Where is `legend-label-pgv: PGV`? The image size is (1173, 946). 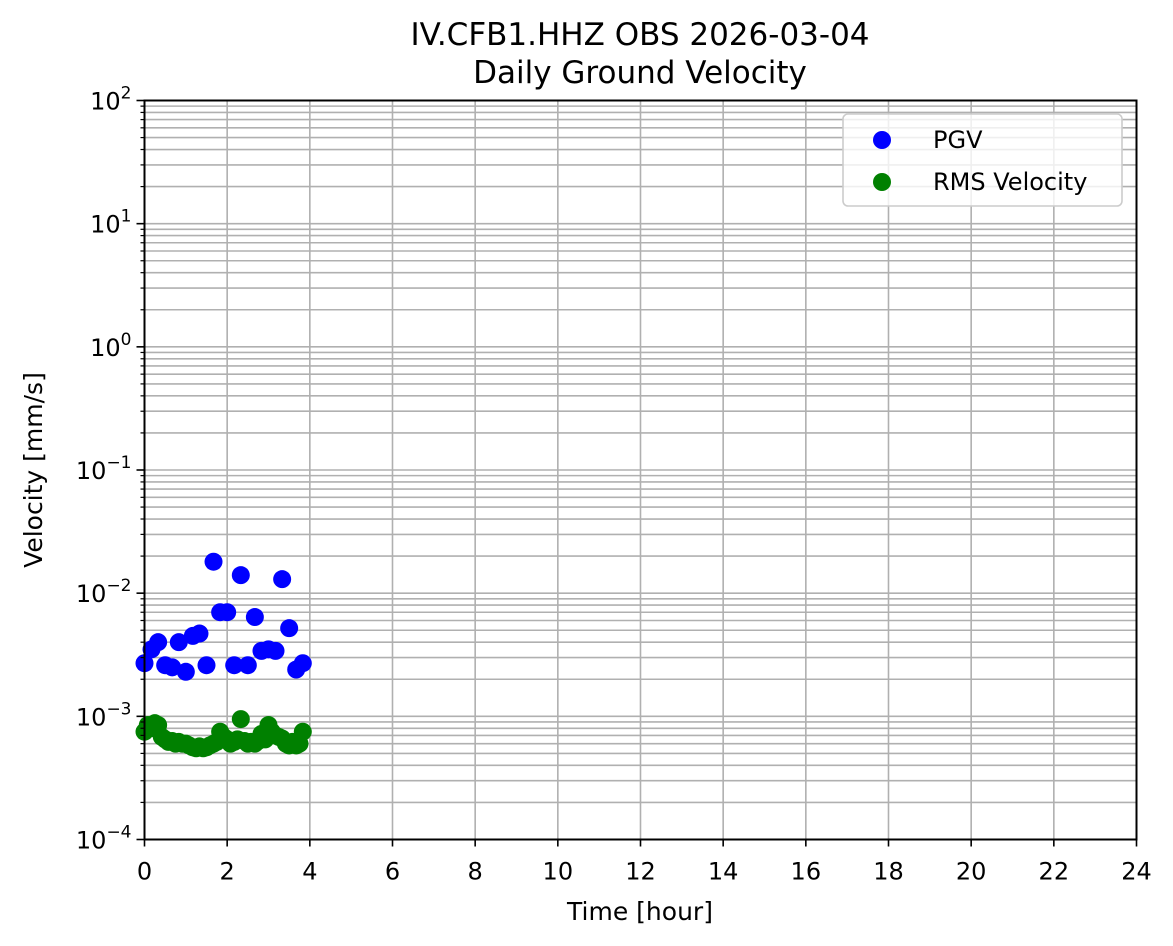
legend-label-pgv: PGV is located at coordinates (958, 140).